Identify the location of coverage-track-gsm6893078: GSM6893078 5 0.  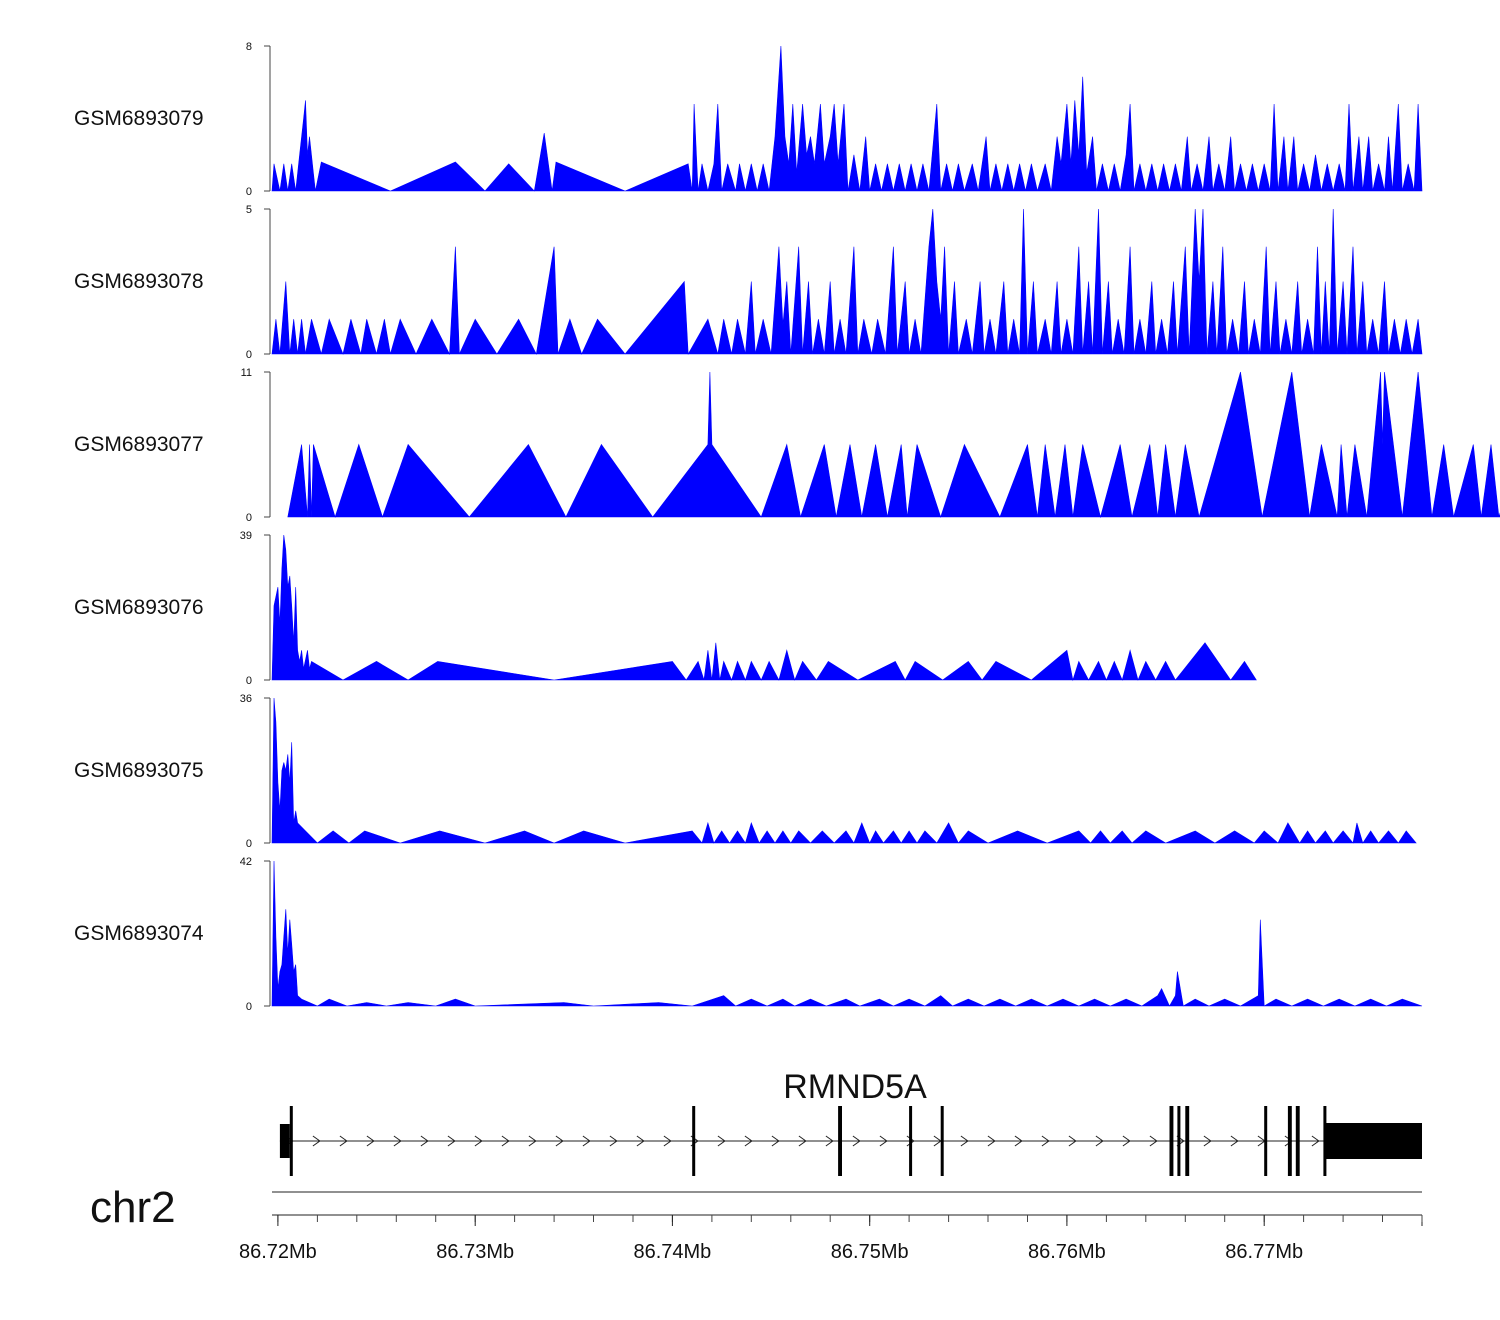
(748, 282).